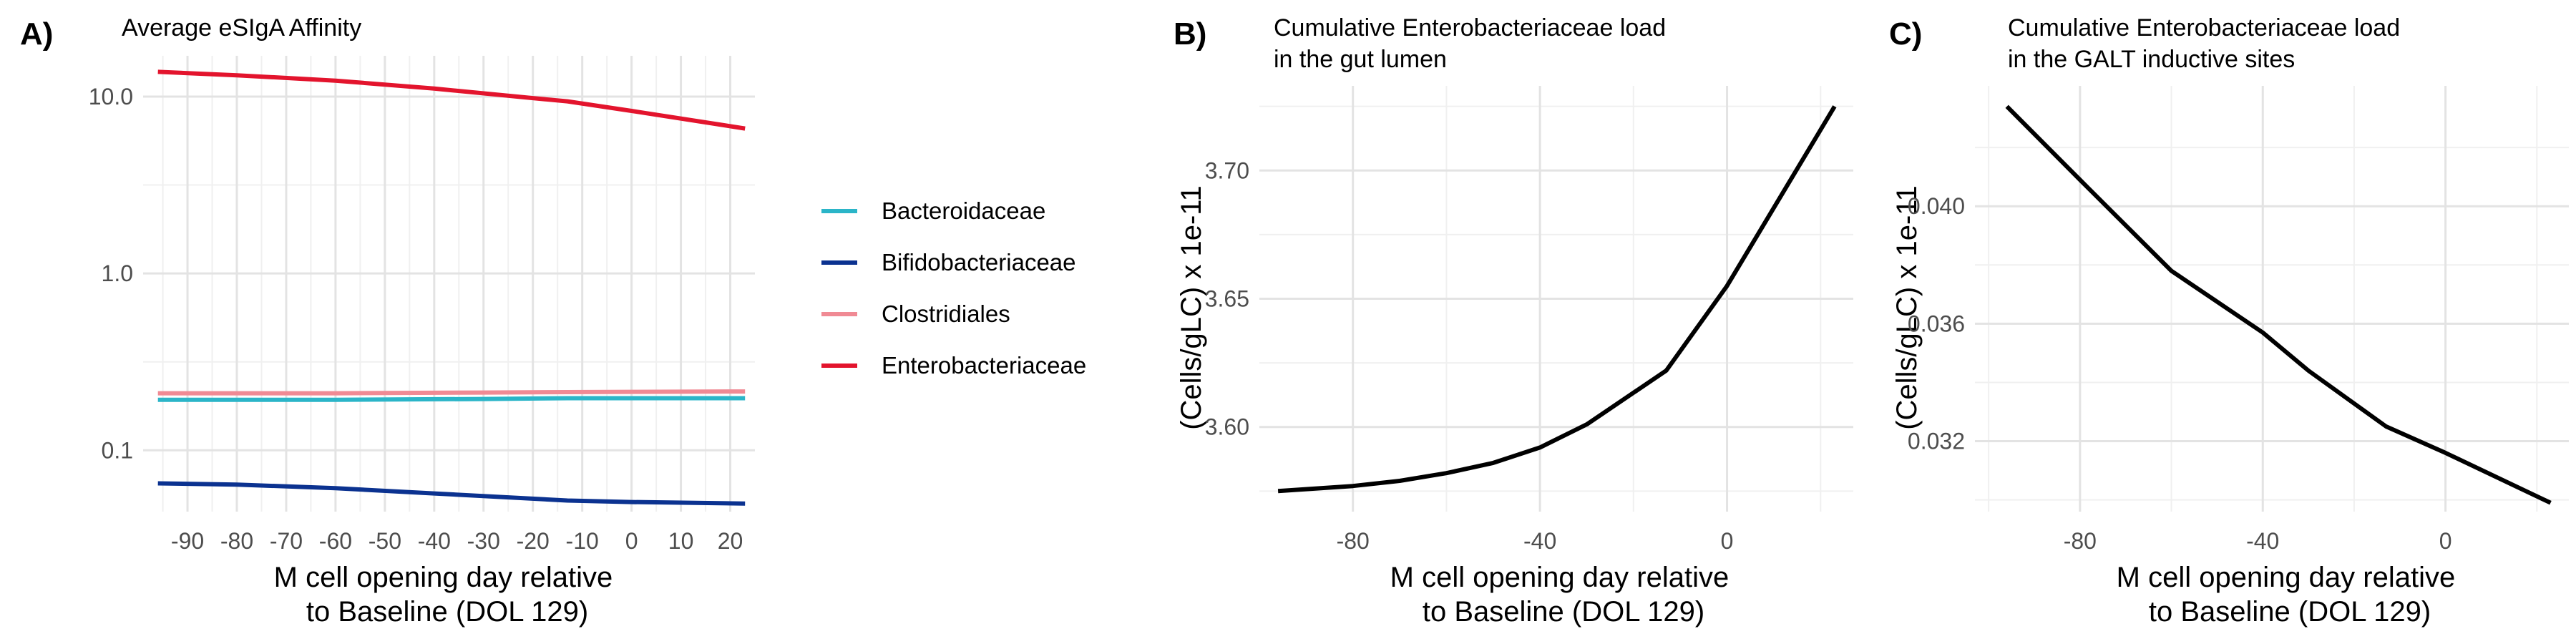  What do you see at coordinates (451, 392) in the screenshot?
I see `panel-a-line-clostridiales` at bounding box center [451, 392].